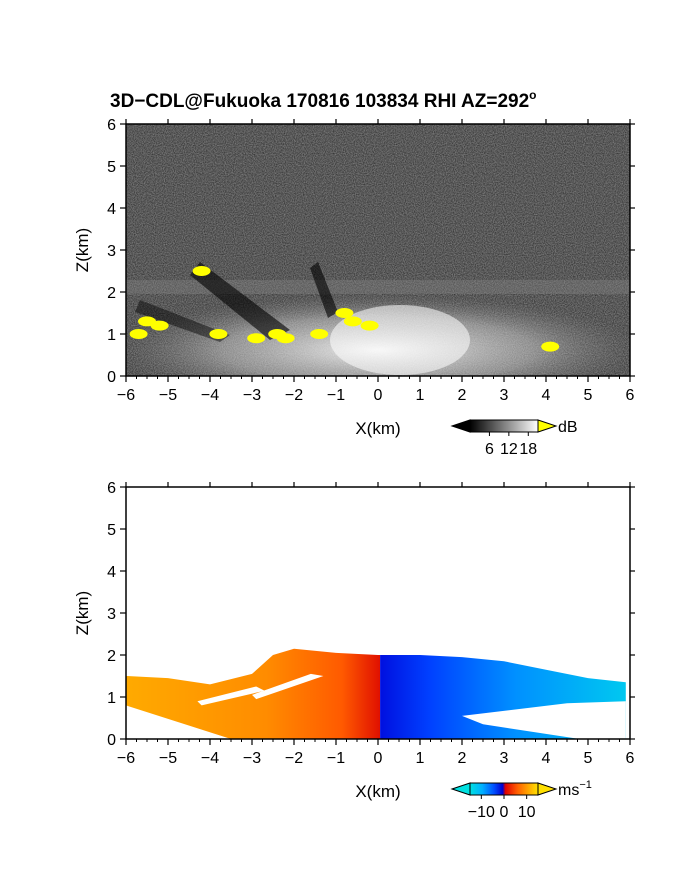  Describe the element at coordinates (336, 395) in the screenshot. I see `intensity-xtick-label: −1` at that location.